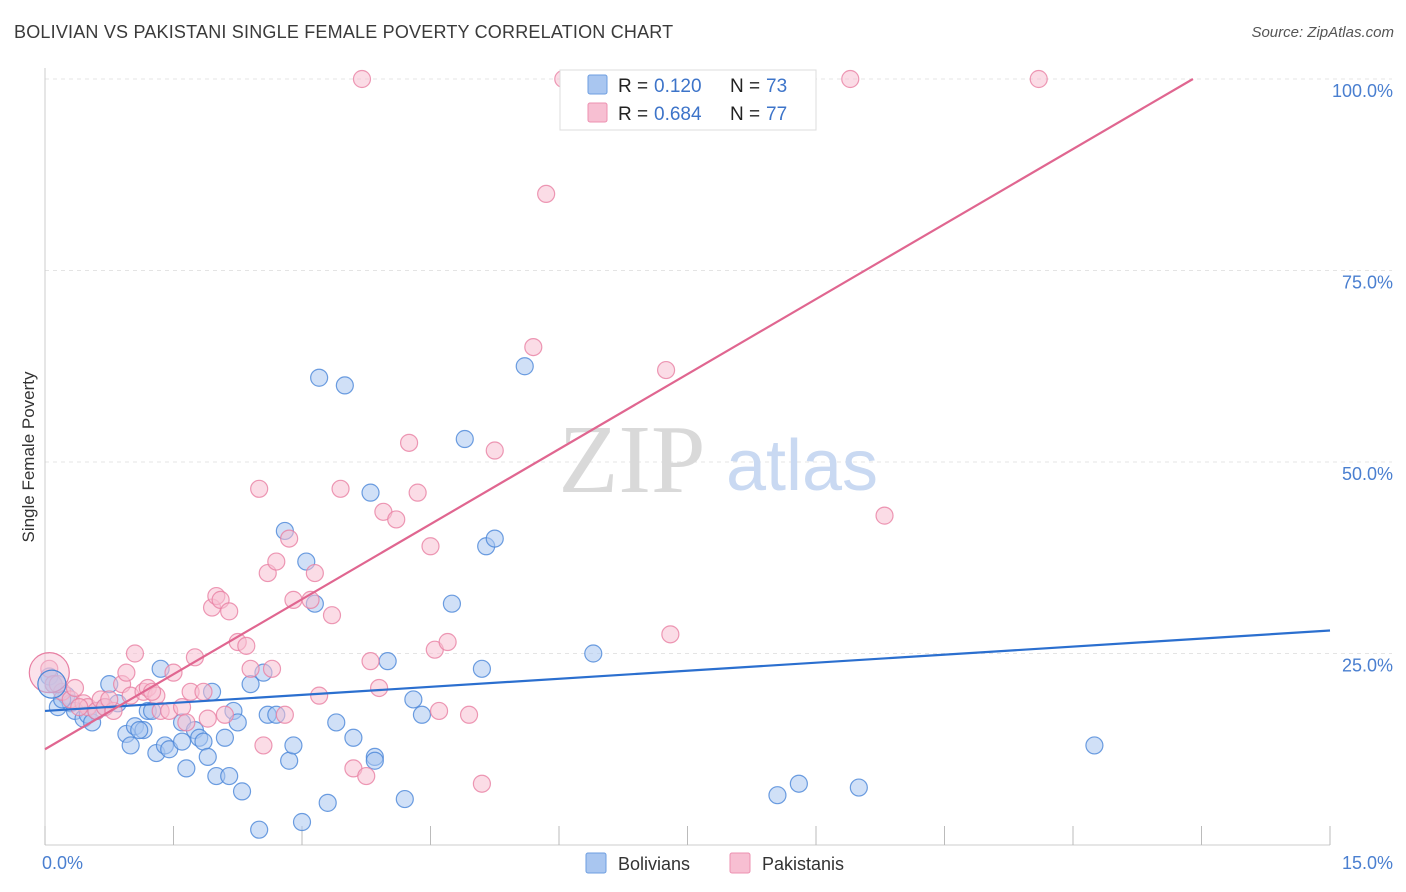  Describe the element at coordinates (687, 671) in the screenshot. I see `trend-line-bolivians` at that location.